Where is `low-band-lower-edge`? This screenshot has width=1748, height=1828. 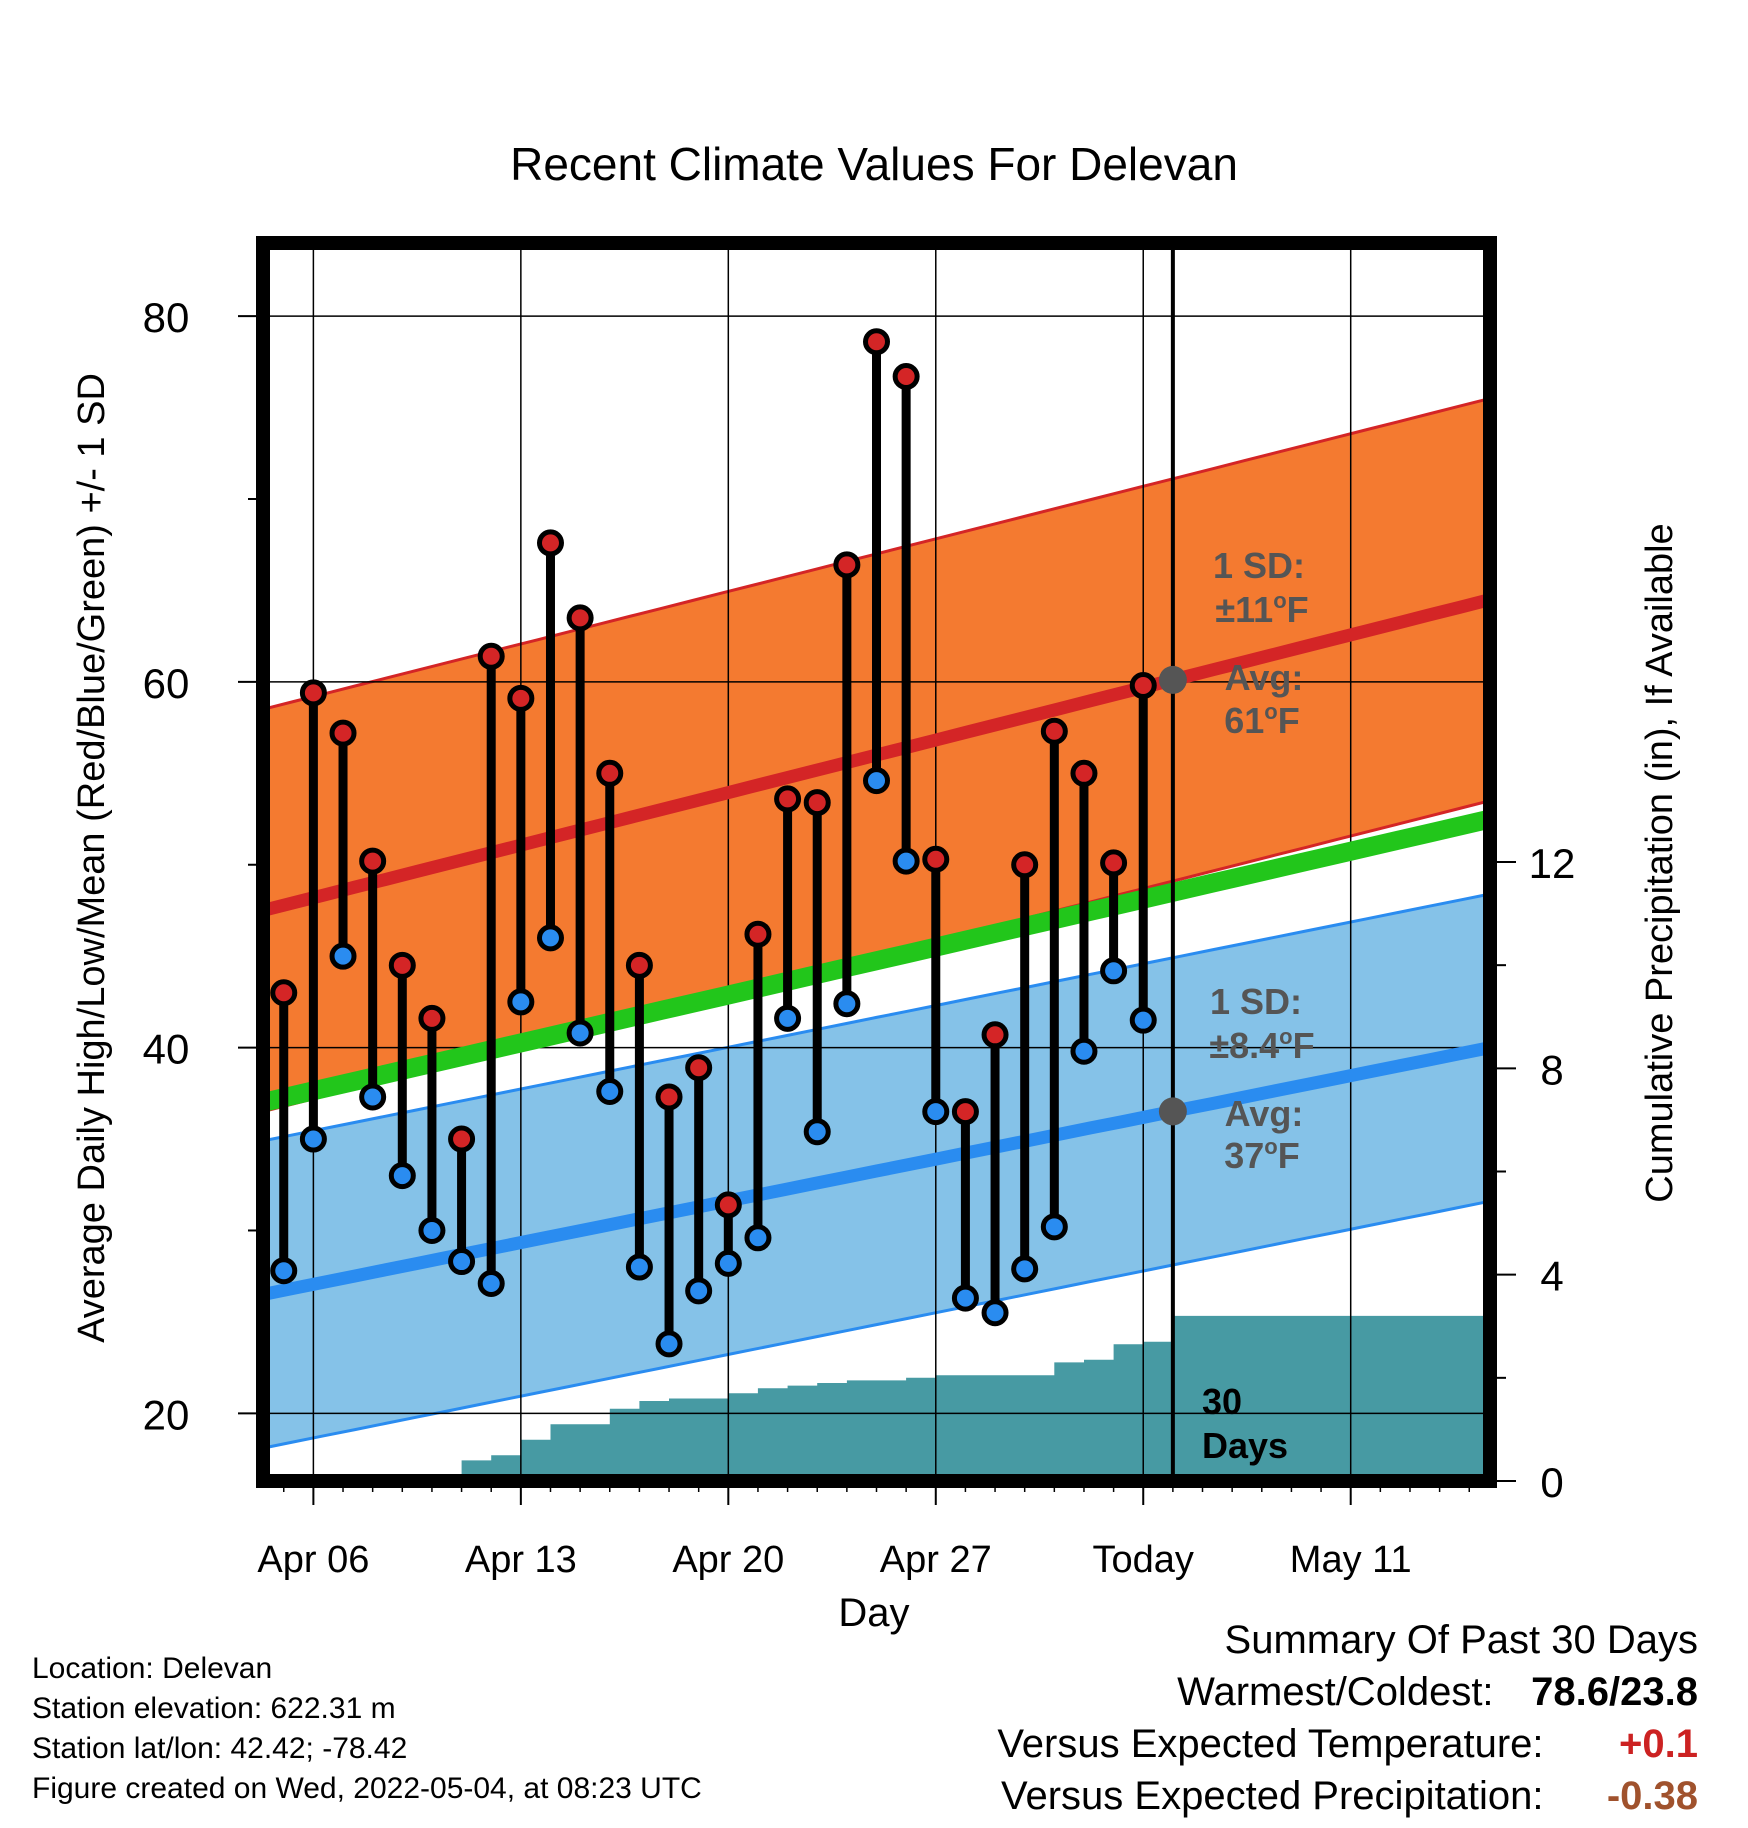
low-band-lower-edge is located at coordinates (876, 1324).